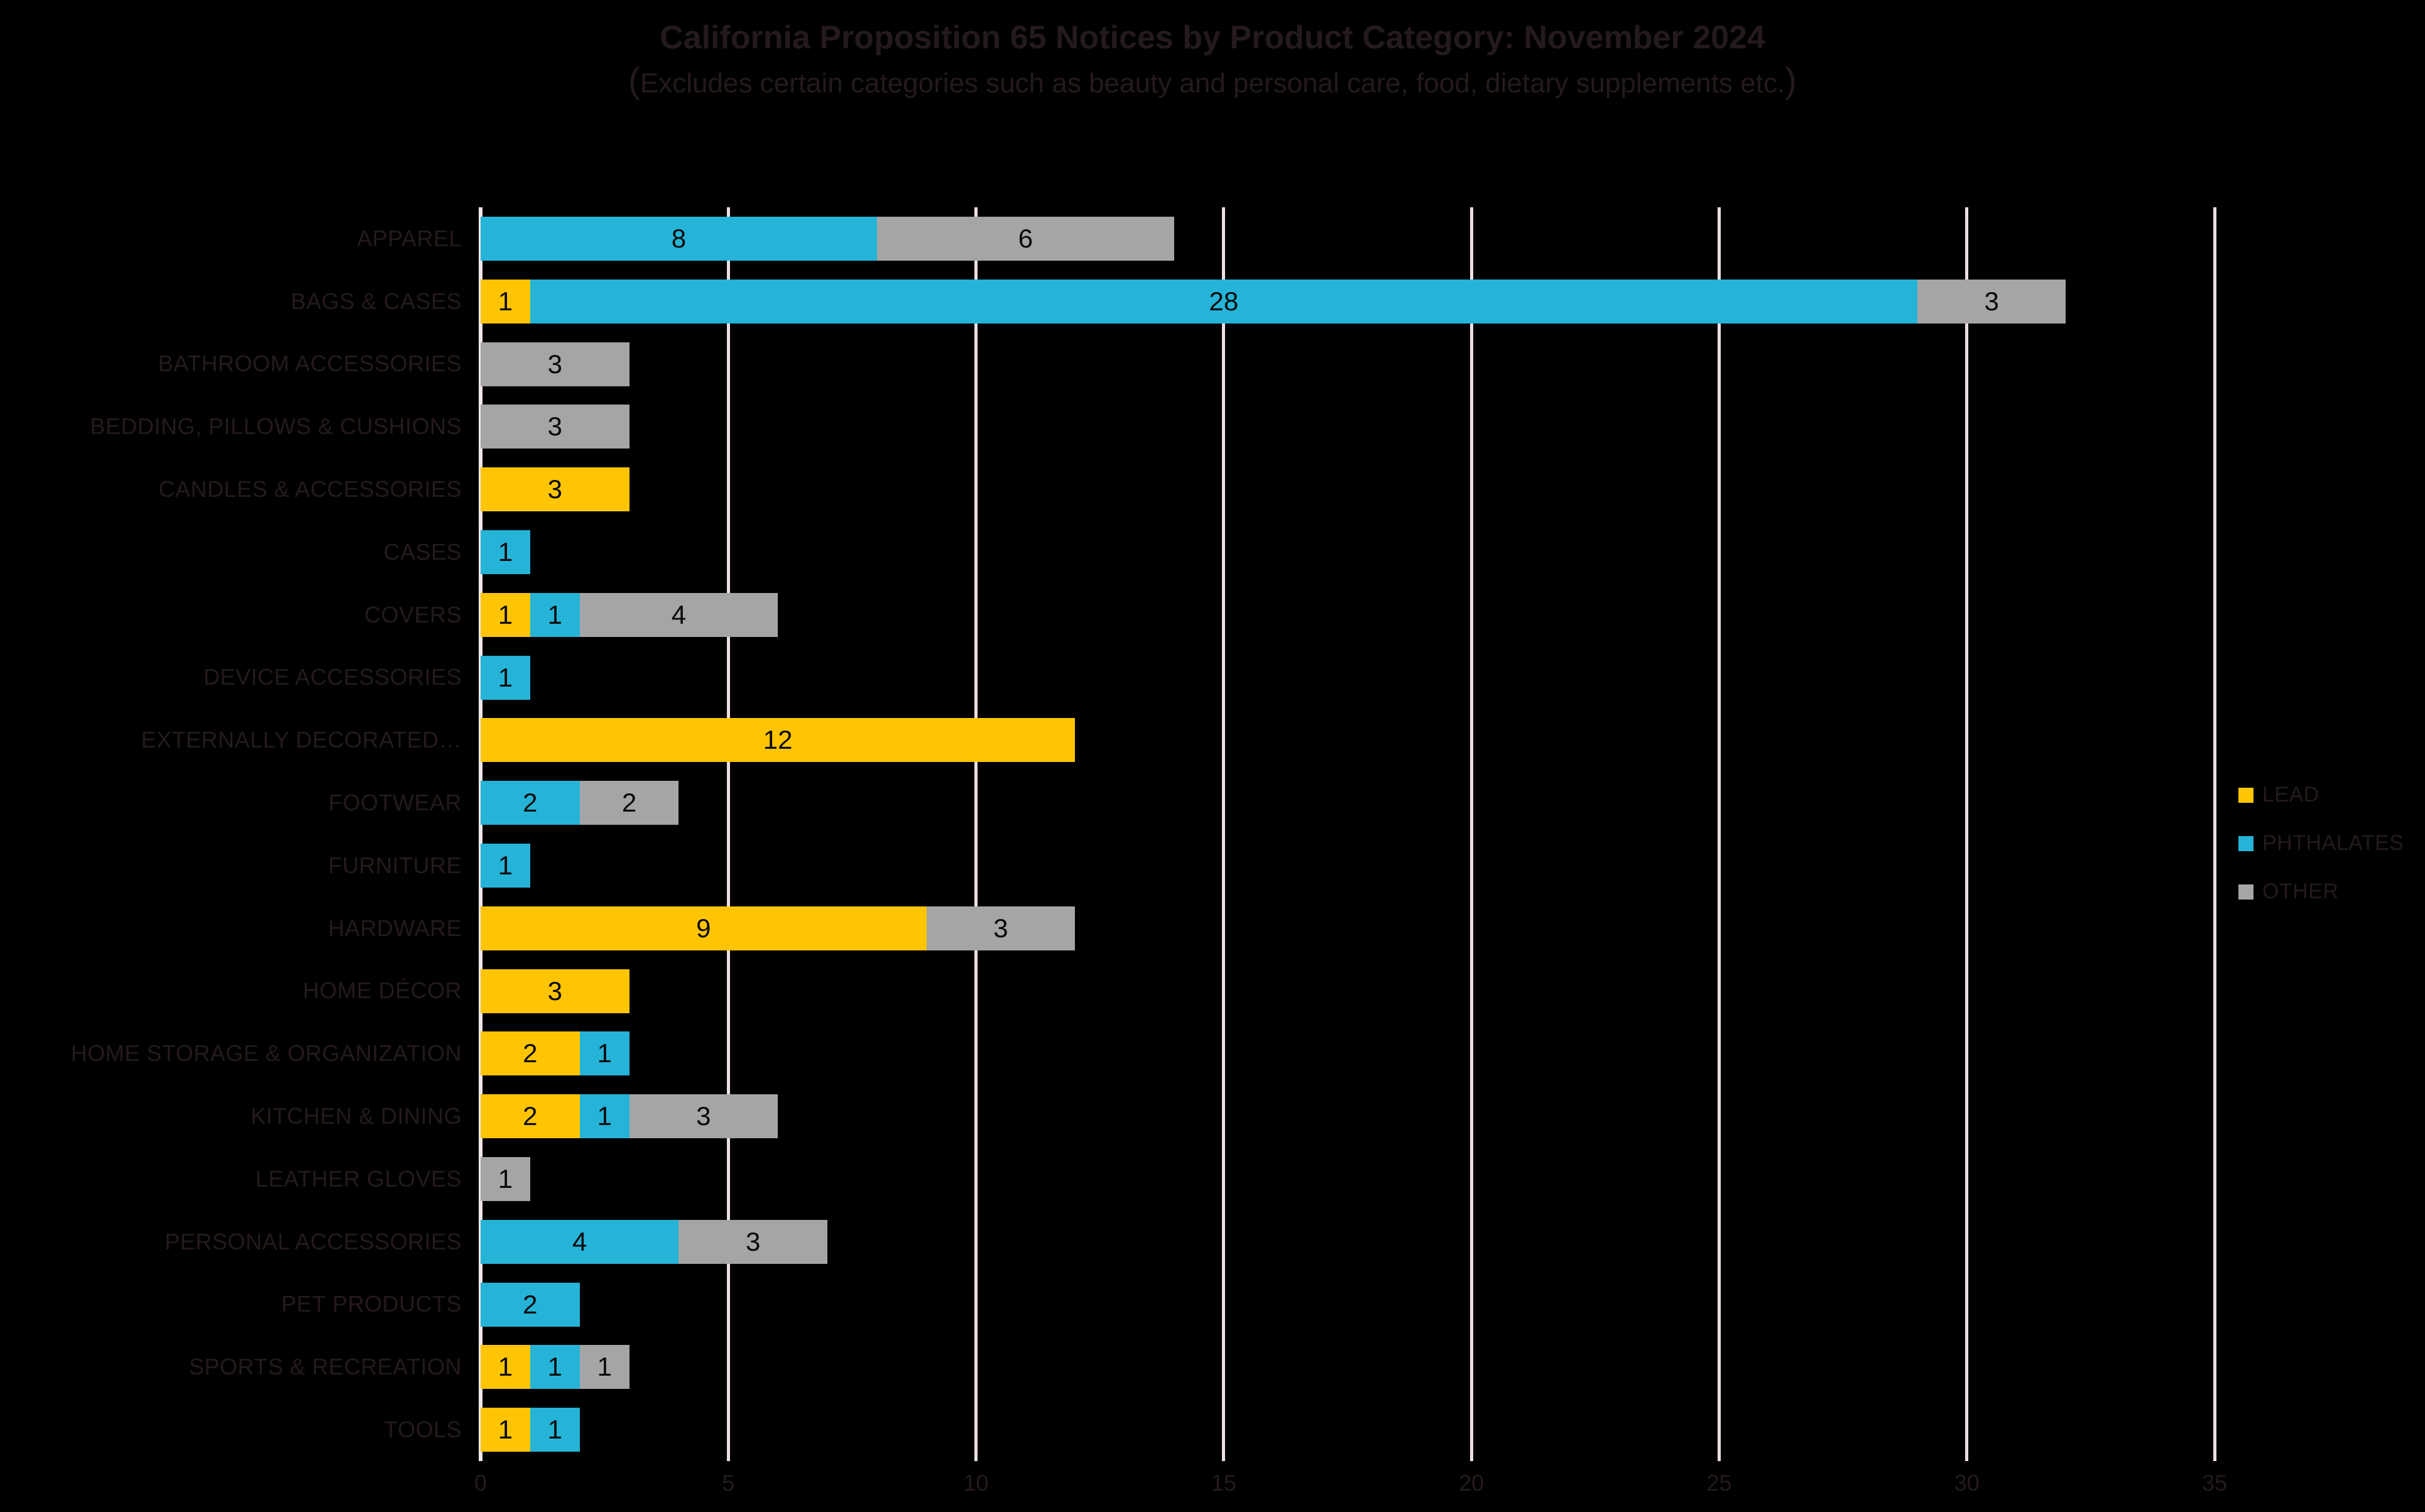  Describe the element at coordinates (1719, 1483) in the screenshot. I see `x-tick-label: 25` at that location.